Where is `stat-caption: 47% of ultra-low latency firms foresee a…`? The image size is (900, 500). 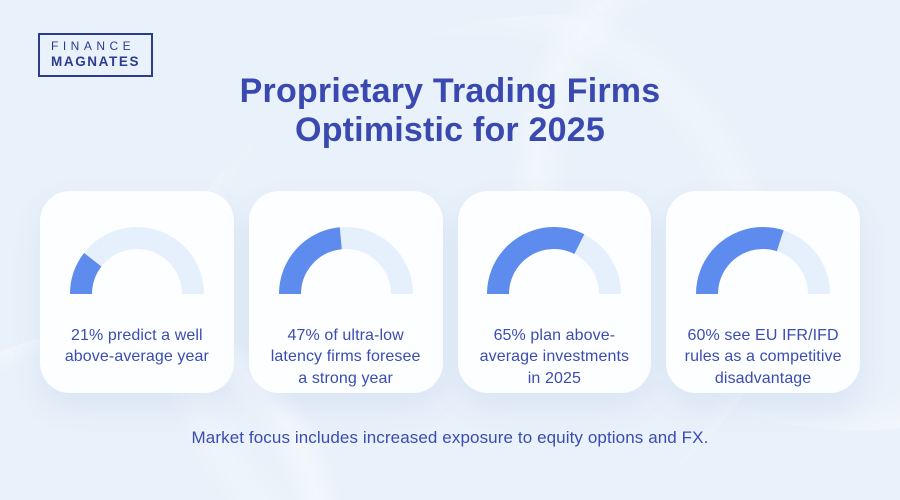 stat-caption: 47% of ultra-low latency firms foresee a… is located at coordinates (345, 357).